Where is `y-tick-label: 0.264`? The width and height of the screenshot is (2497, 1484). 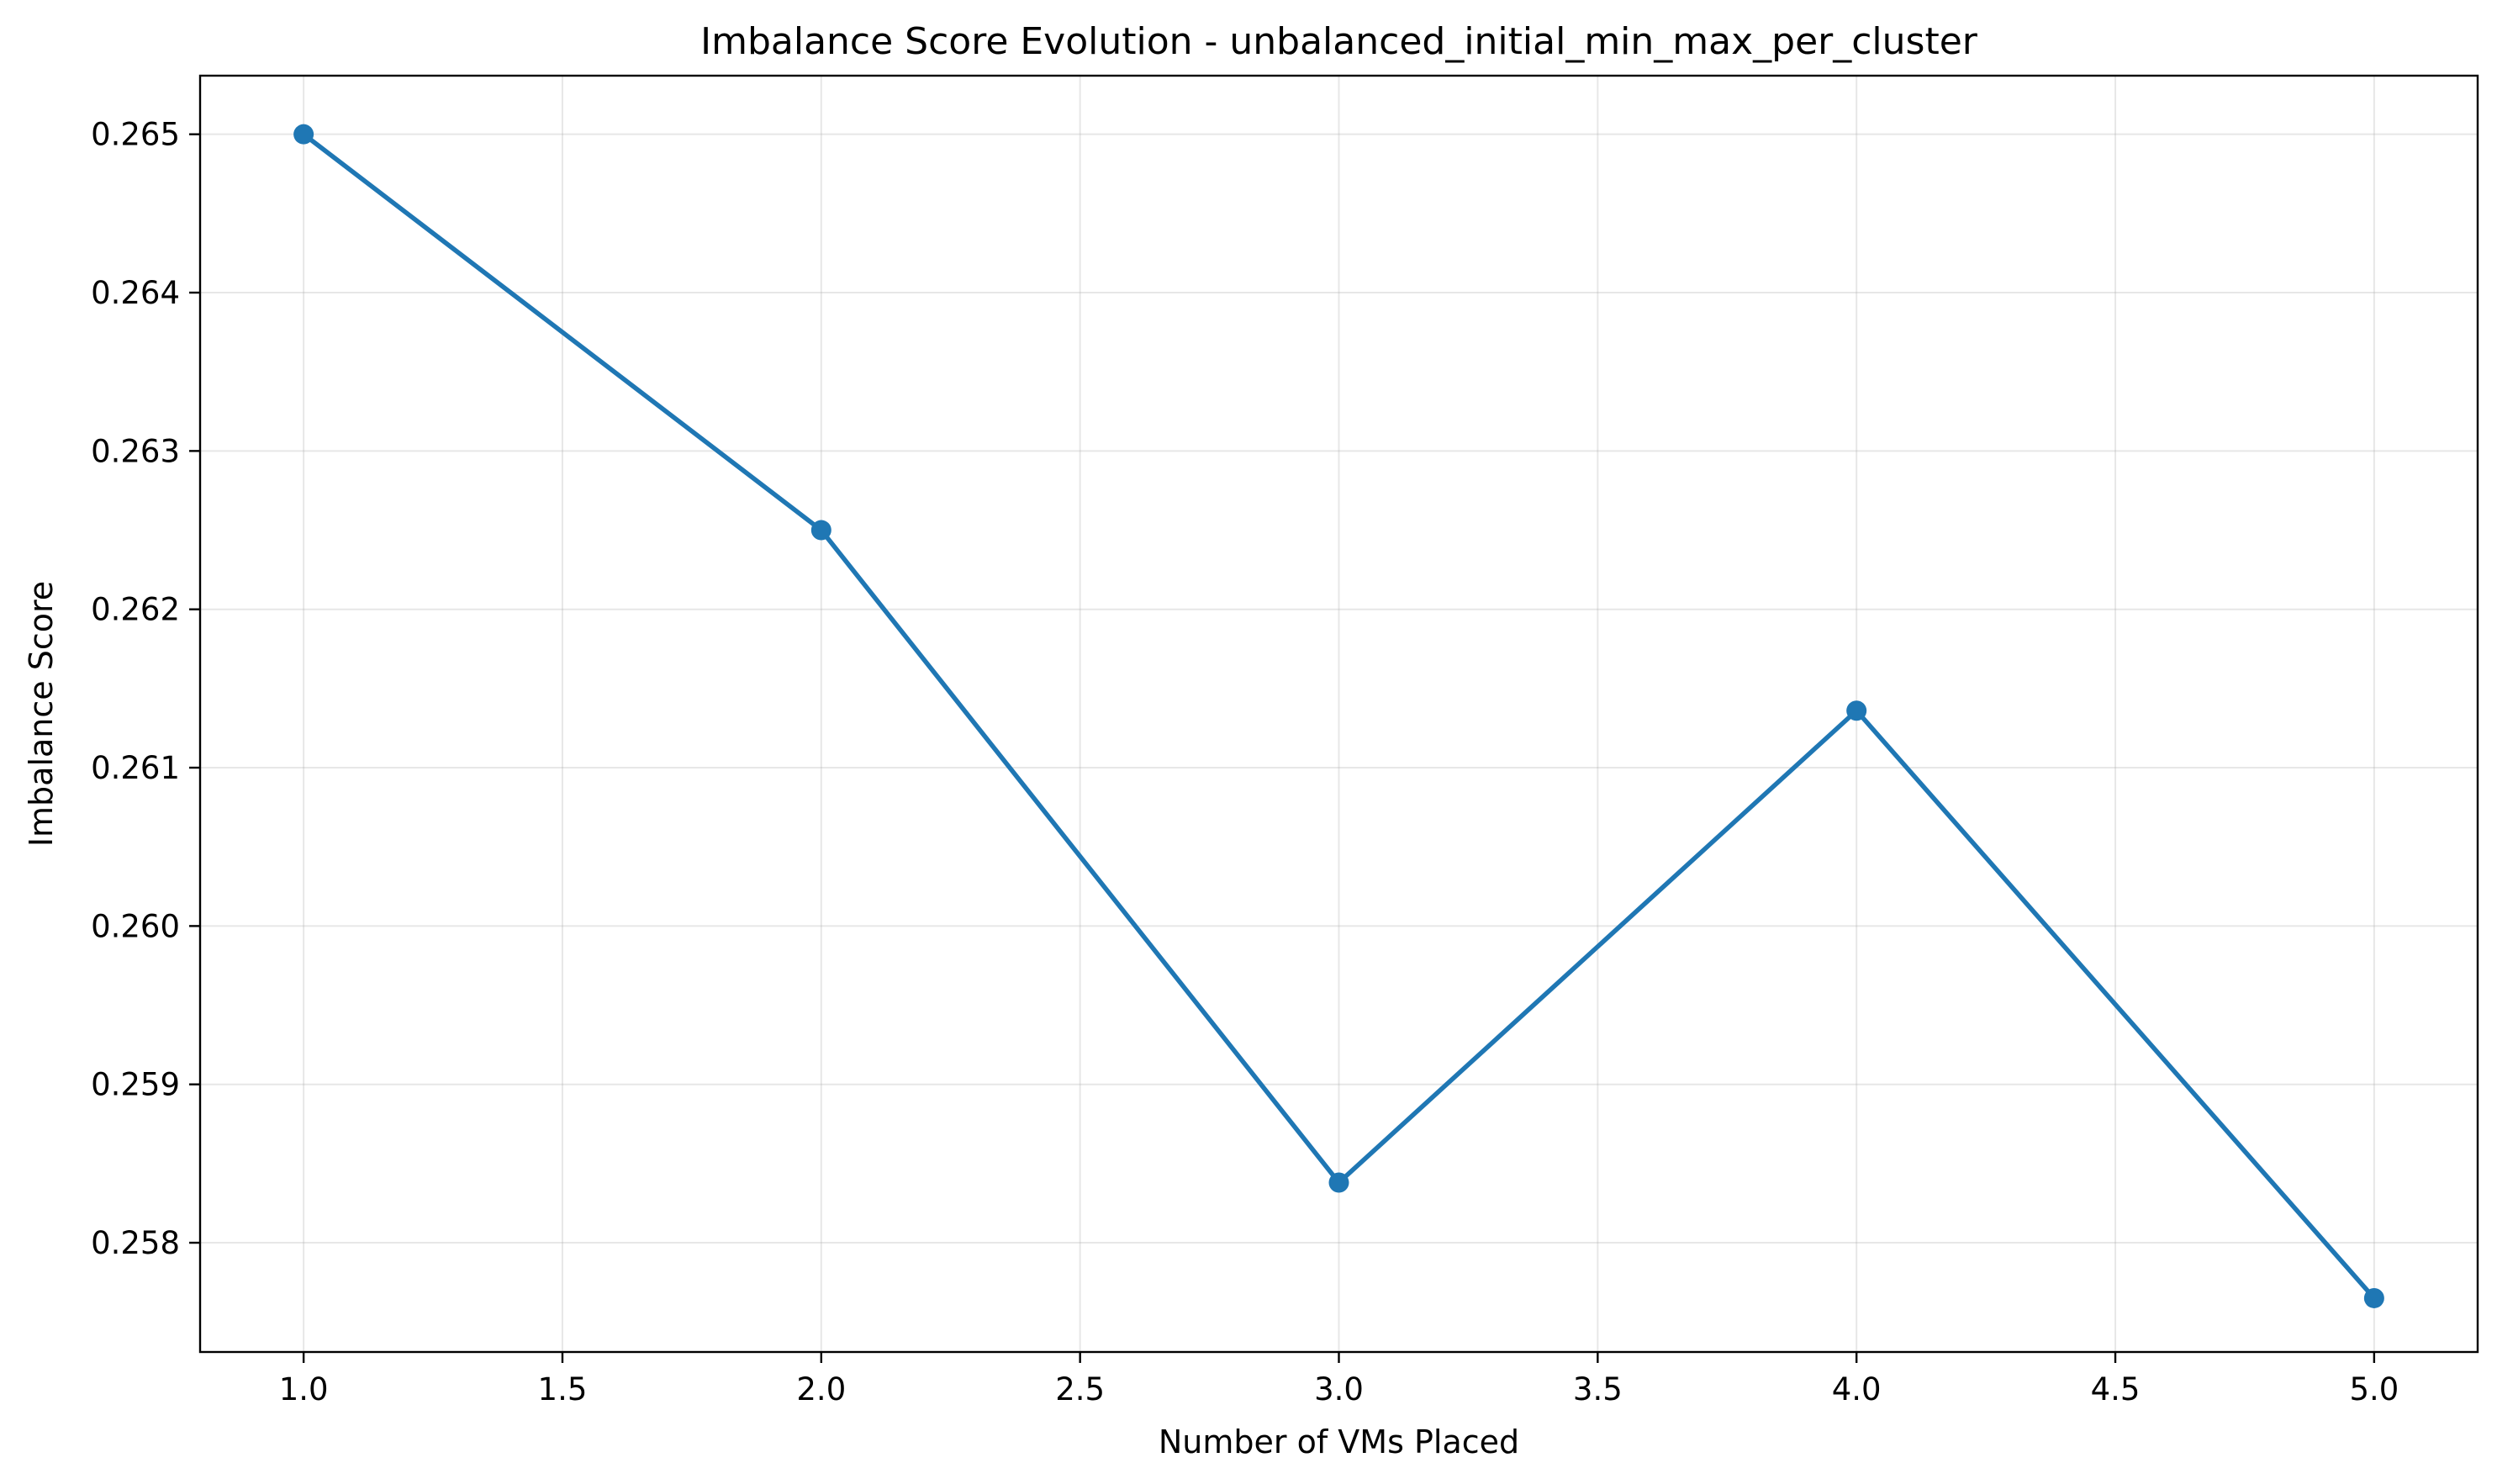 y-tick-label: 0.264 is located at coordinates (135, 293).